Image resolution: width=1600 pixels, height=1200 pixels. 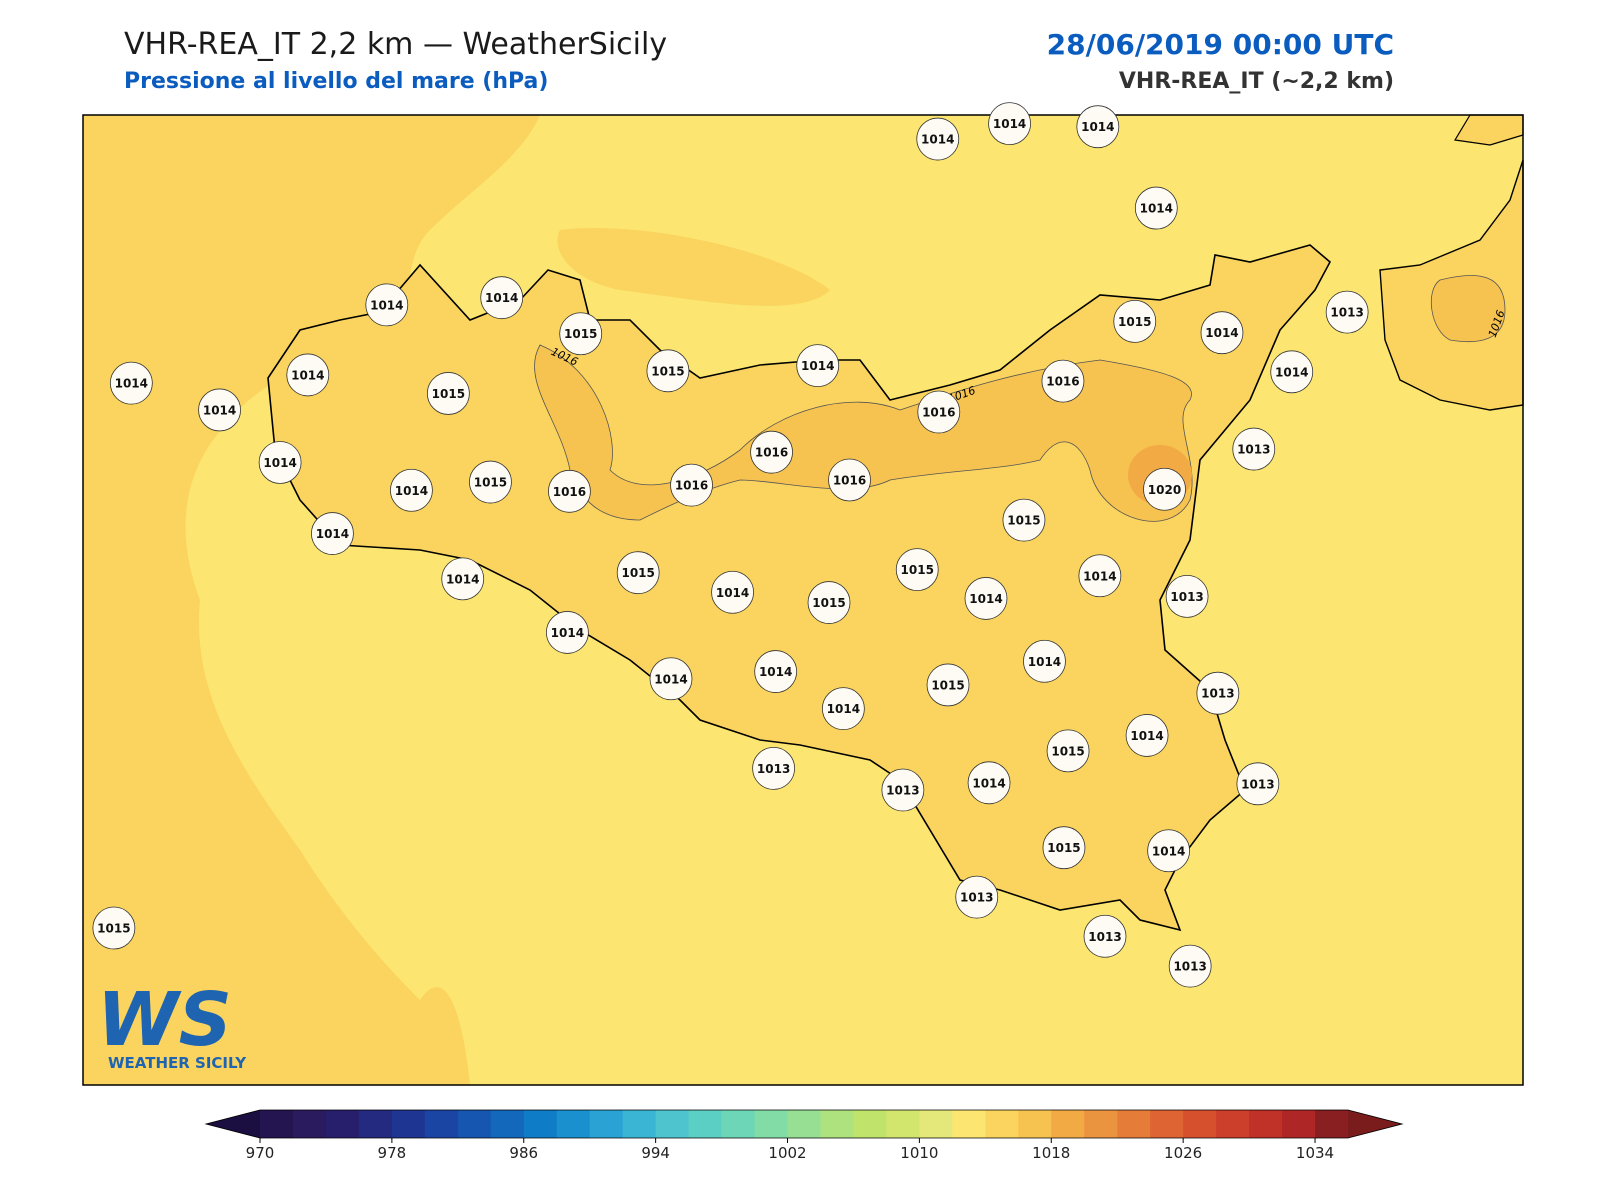 What do you see at coordinates (1051, 1153) in the screenshot?
I see `colorbar-tick-label: 1018` at bounding box center [1051, 1153].